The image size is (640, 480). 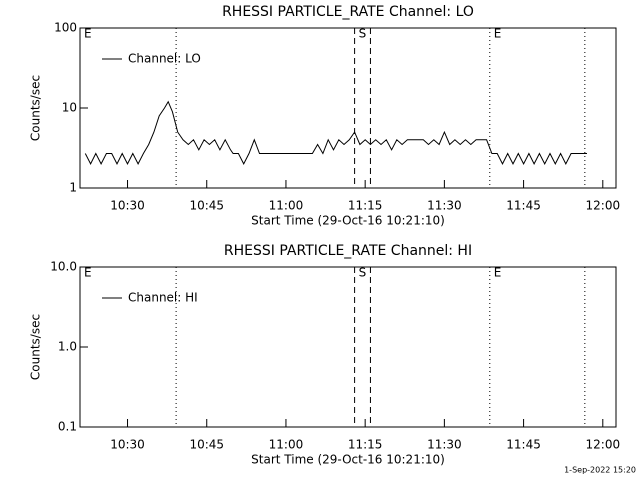 What do you see at coordinates (164, 59) in the screenshot?
I see `legend-label: Channel: LO` at bounding box center [164, 59].